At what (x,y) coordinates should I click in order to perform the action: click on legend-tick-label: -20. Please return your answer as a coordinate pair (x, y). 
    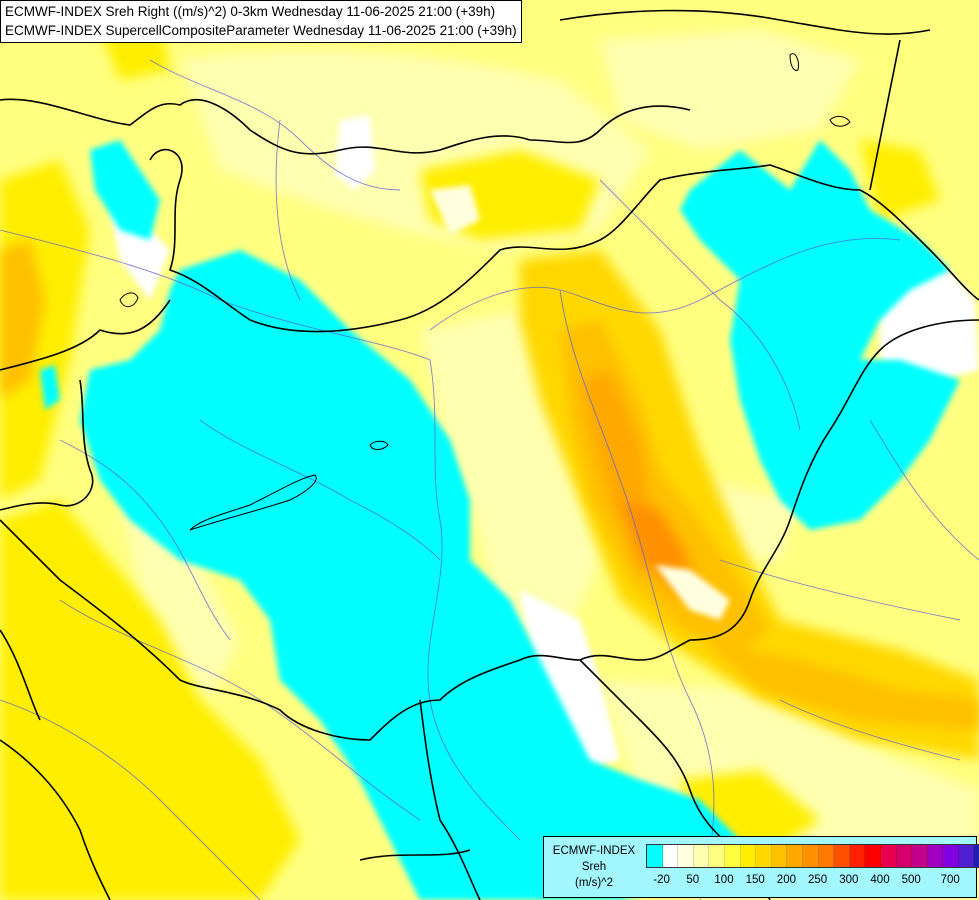
    Looking at the image, I should click on (661, 880).